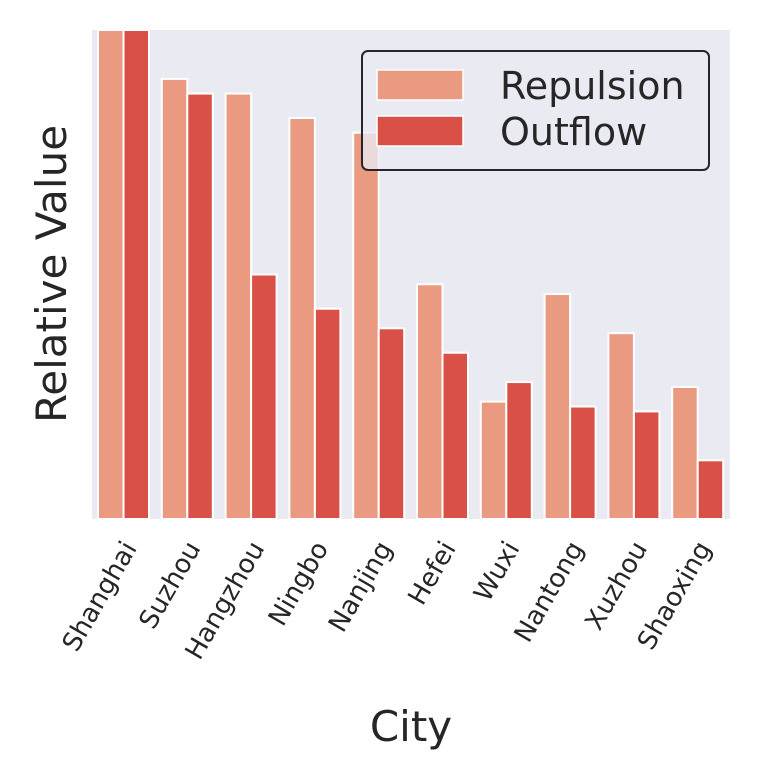 The image size is (781, 781). I want to click on bar-outflow-hangzhou, so click(264, 396).